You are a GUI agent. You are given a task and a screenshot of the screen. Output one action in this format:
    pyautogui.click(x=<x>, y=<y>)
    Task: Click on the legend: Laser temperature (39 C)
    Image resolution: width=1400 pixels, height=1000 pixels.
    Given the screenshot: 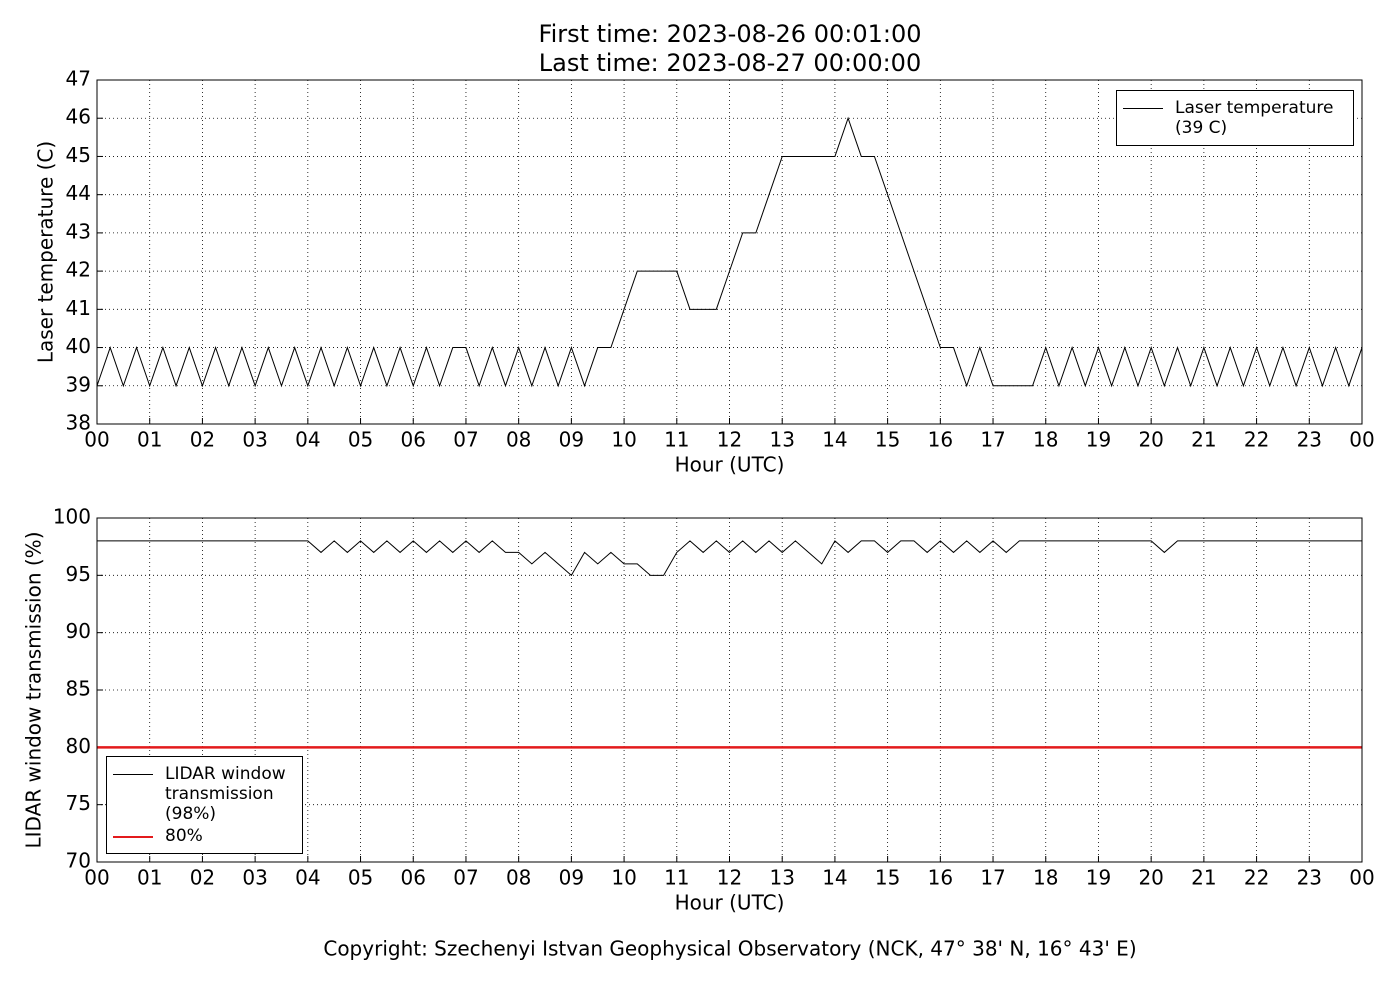 What is the action you would take?
    pyautogui.click(x=1235, y=118)
    